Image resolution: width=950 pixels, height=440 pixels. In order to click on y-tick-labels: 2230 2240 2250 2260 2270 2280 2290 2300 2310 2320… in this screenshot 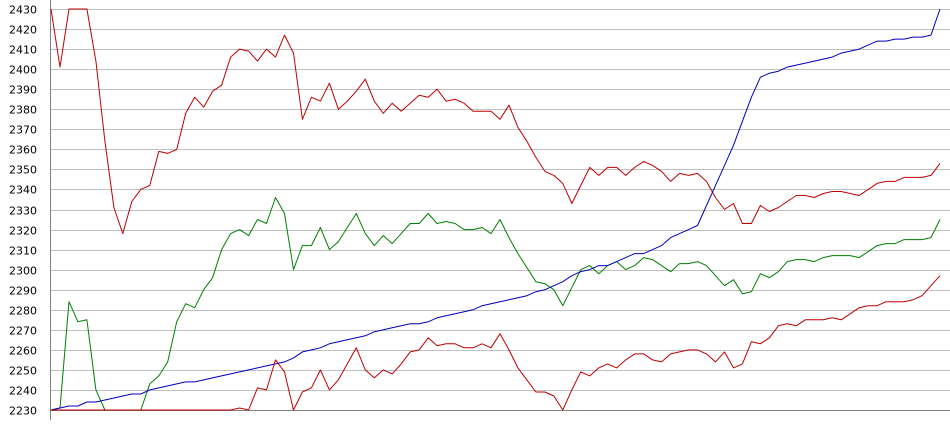, I will do `click(23, 211)`.